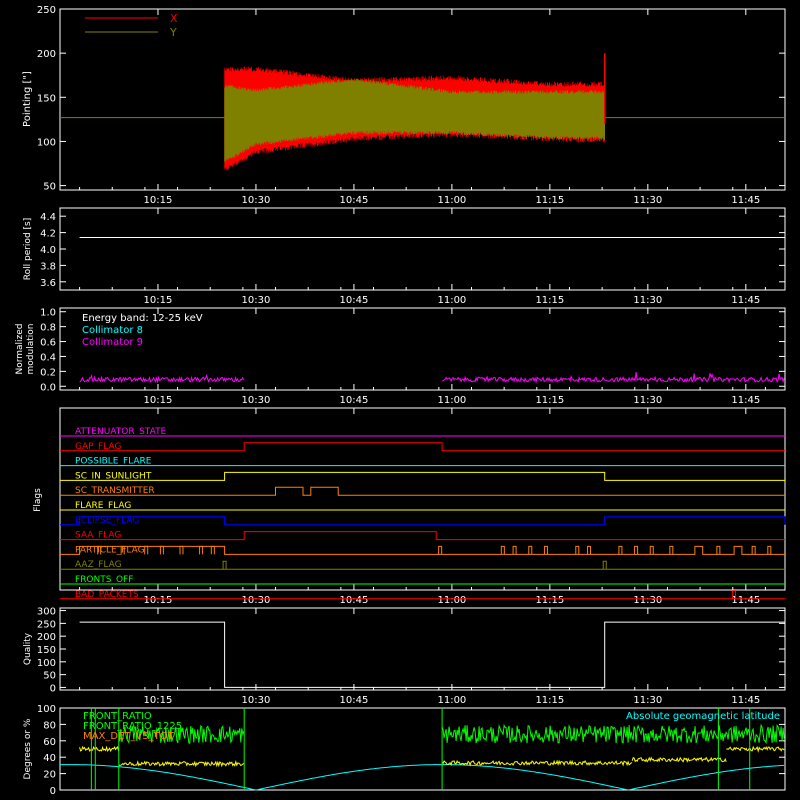 This screenshot has width=800, height=800. Describe the element at coordinates (28, 748) in the screenshot. I see `ratios-ylabel: Degrees or %` at that location.